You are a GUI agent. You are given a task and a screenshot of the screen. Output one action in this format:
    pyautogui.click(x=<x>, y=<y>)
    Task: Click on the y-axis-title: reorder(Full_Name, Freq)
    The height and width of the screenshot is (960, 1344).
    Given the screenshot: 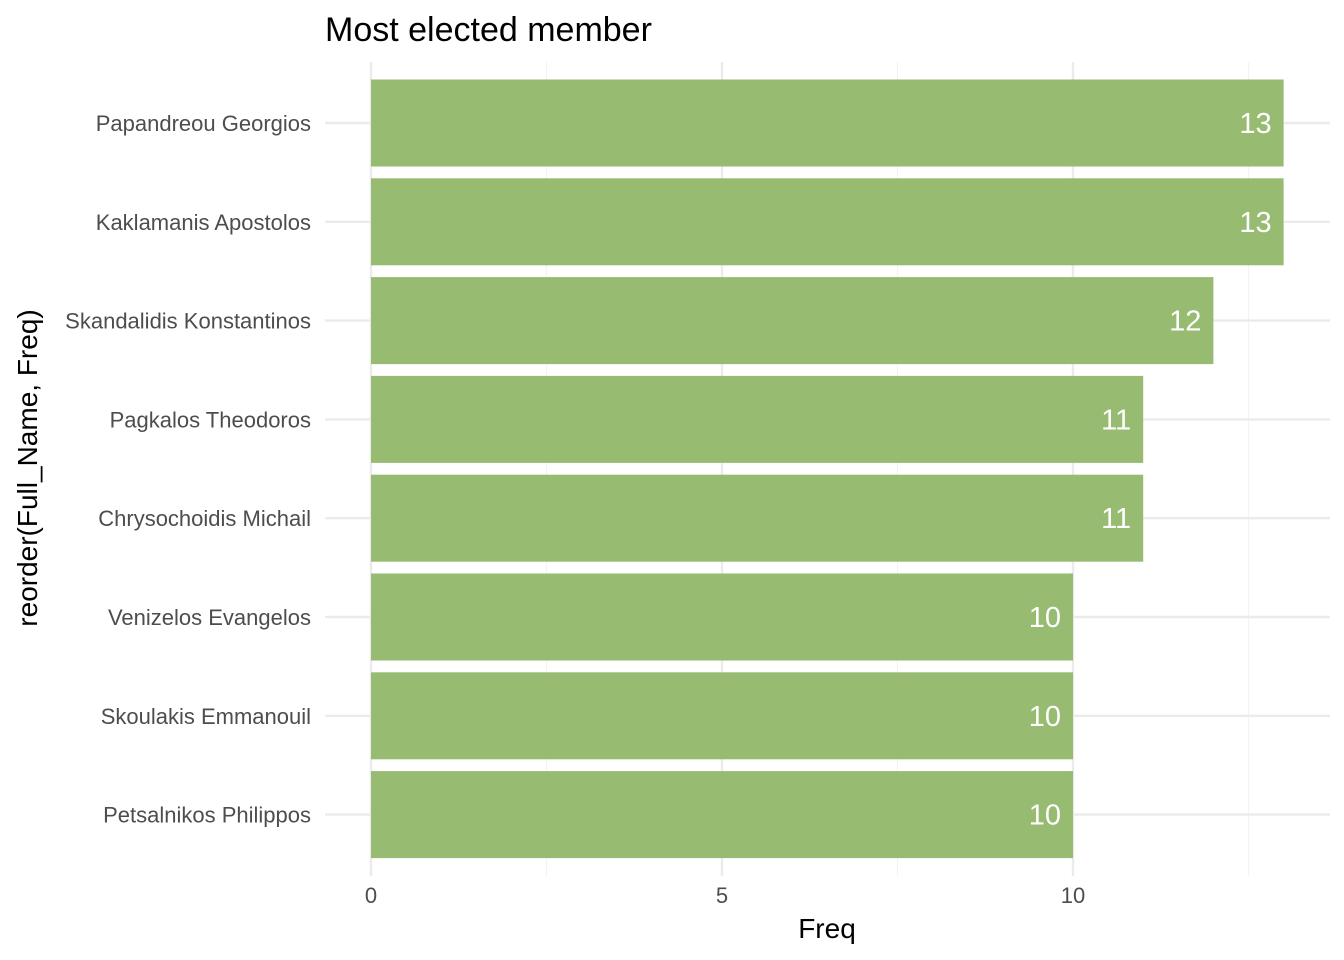 What is the action you would take?
    pyautogui.click(x=27, y=467)
    